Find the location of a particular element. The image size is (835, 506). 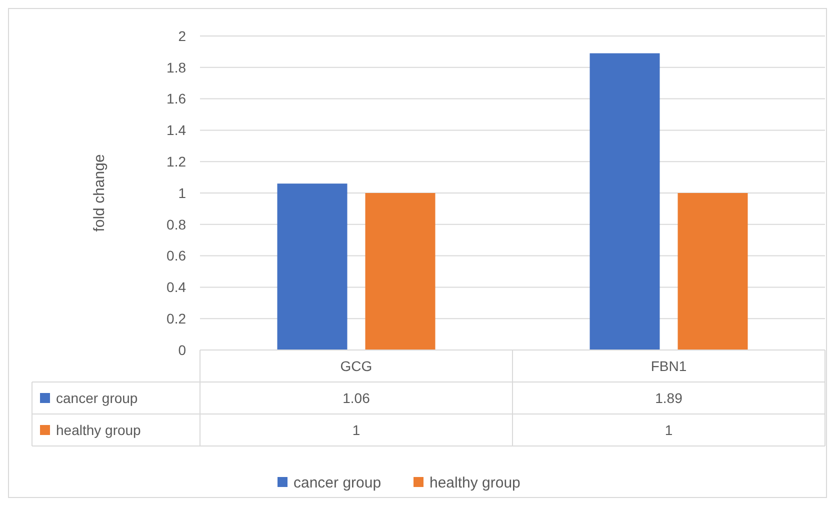

y-tick-label: 1 is located at coordinates (182, 192).